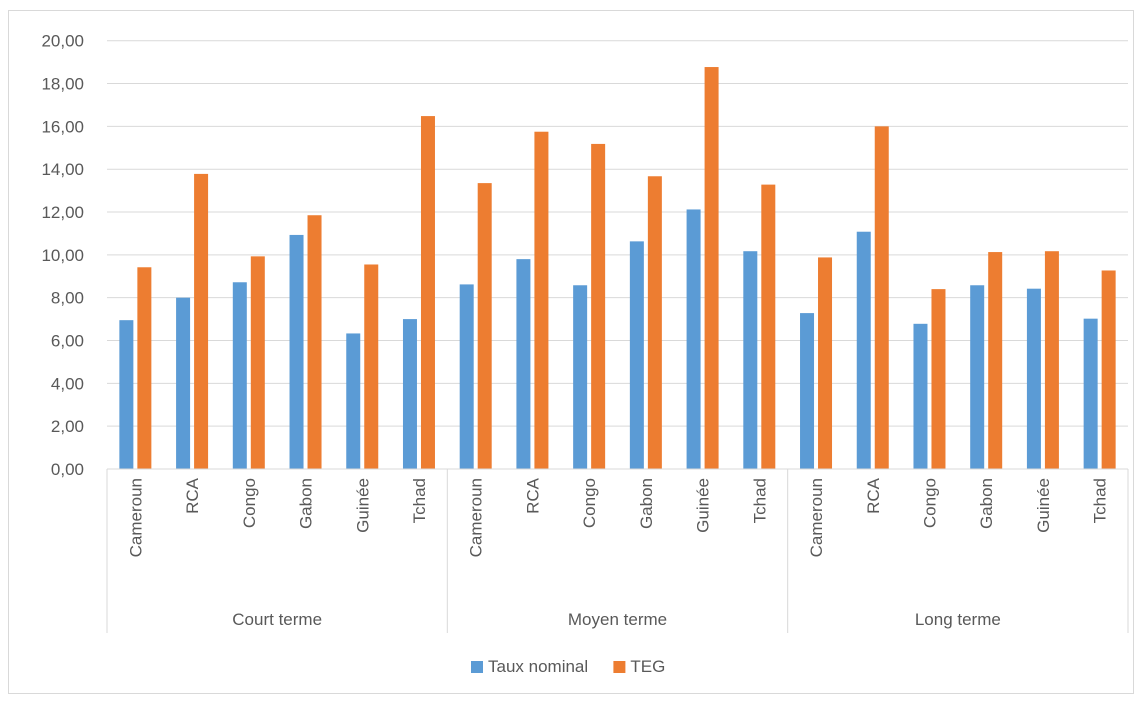 Image resolution: width=1144 pixels, height=702 pixels. Describe the element at coordinates (62, 84) in the screenshot. I see `y-tick-label: 18,00` at that location.